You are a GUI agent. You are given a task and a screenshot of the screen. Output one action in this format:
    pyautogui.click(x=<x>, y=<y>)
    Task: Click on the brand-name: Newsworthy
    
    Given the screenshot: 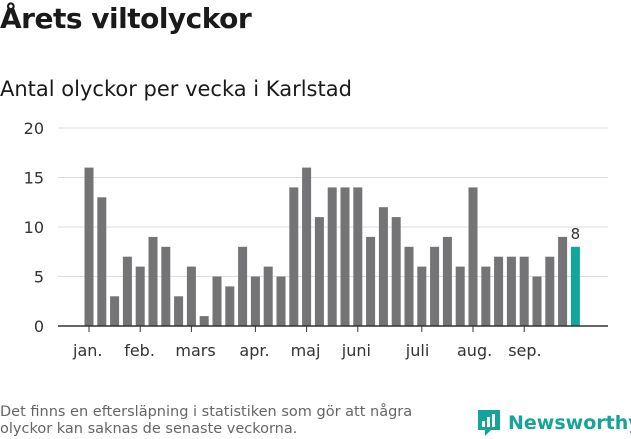 What is the action you would take?
    pyautogui.click(x=569, y=423)
    